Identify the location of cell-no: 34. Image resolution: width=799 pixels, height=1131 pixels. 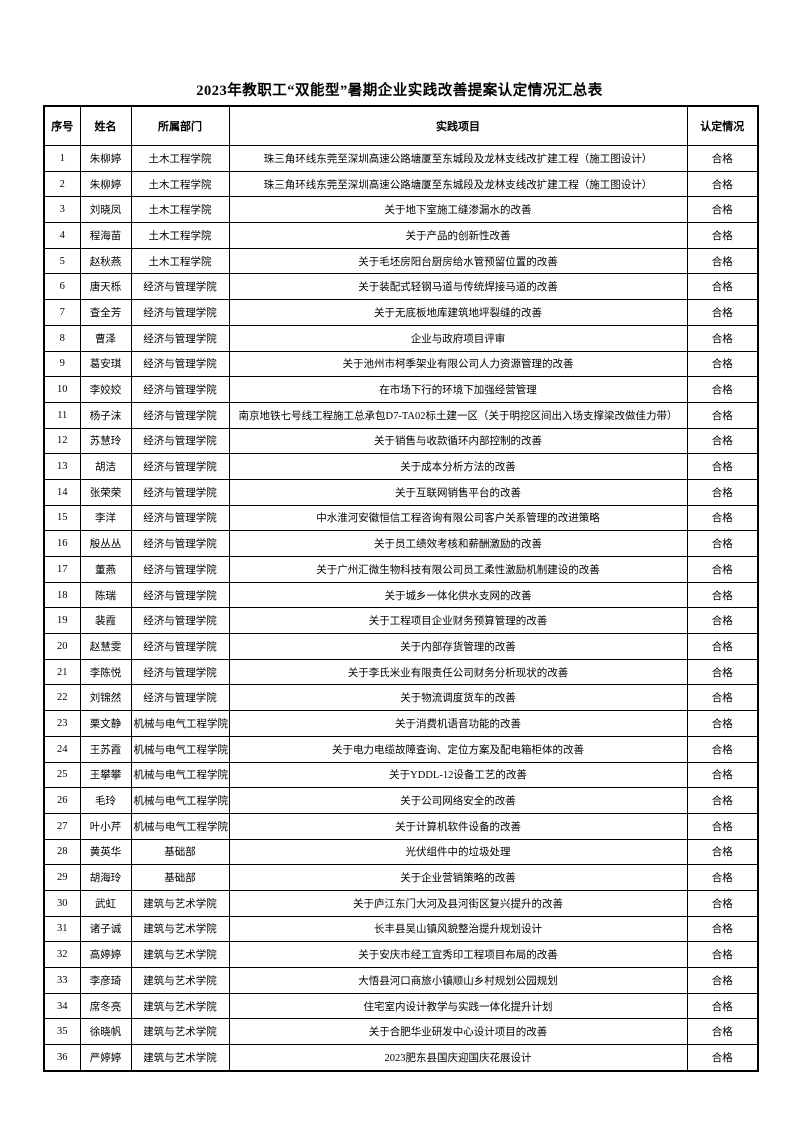
(62, 1006).